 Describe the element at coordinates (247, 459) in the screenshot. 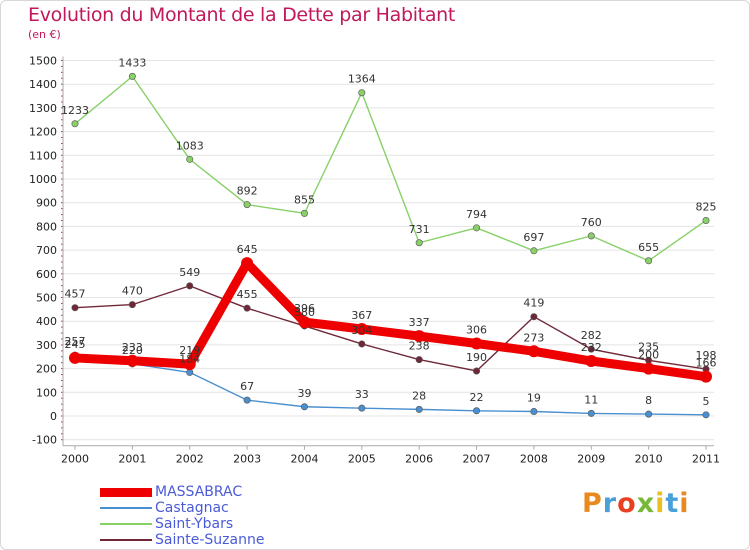

I see `x-tick-label: 2003` at that location.